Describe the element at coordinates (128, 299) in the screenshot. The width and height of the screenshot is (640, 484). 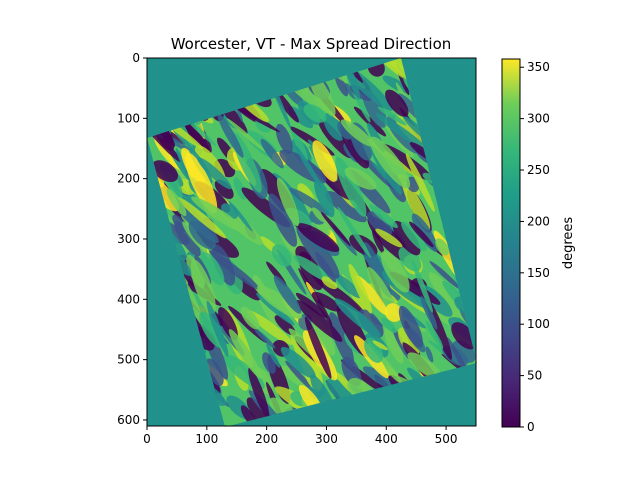
I see `y-tick-label: 400` at that location.